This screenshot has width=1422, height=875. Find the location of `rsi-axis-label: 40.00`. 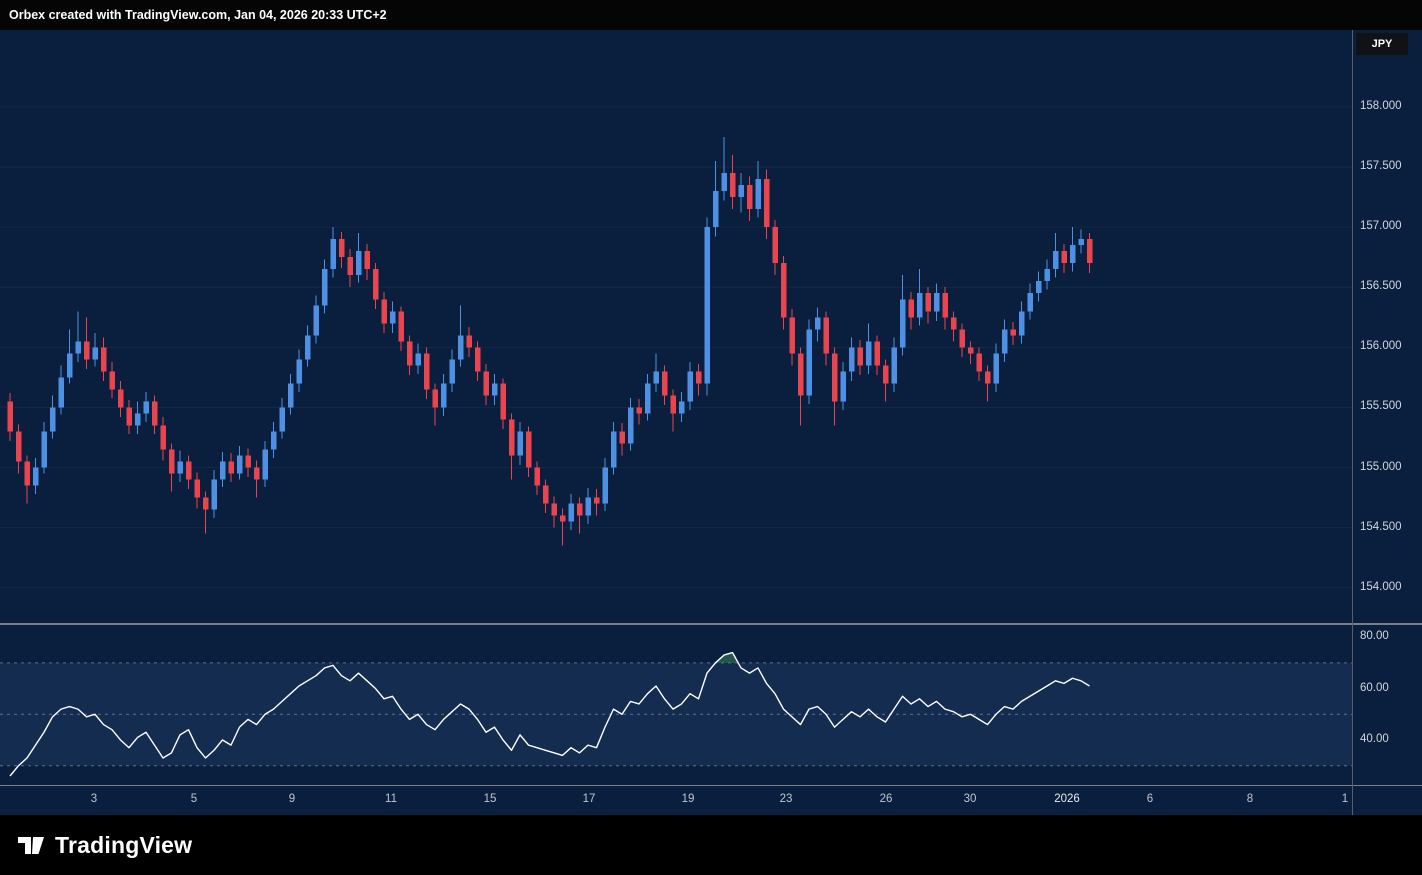

rsi-axis-label: 40.00 is located at coordinates (1374, 738).